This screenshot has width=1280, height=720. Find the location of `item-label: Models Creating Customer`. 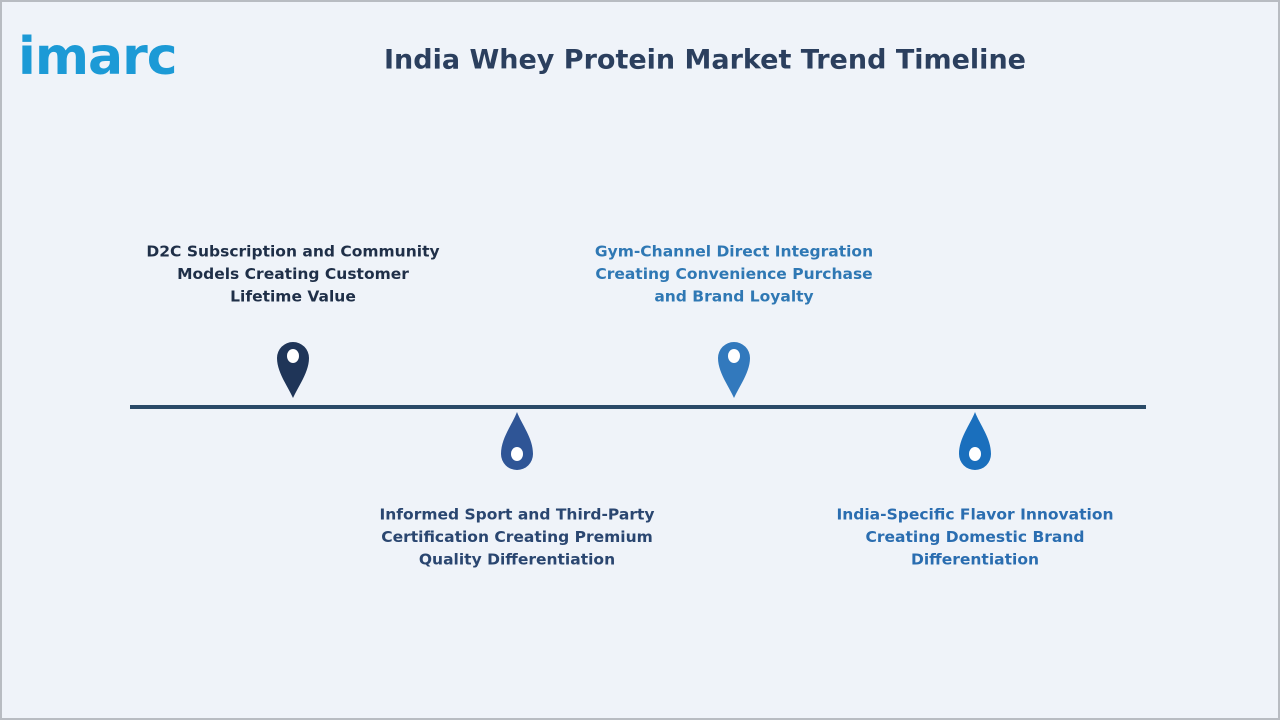

item-label: Models Creating Customer is located at coordinates (293, 274).